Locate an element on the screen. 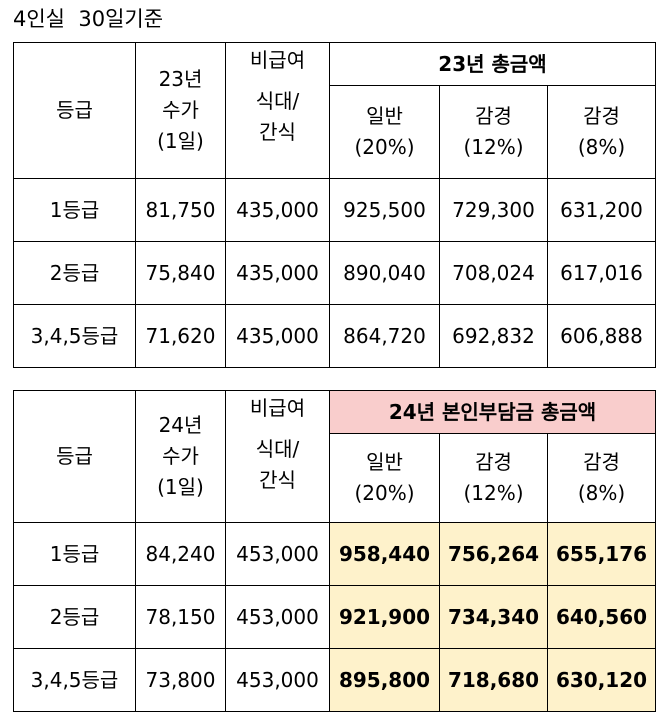 The image size is (669, 724). rate-cell: 78,150 is located at coordinates (180, 617).